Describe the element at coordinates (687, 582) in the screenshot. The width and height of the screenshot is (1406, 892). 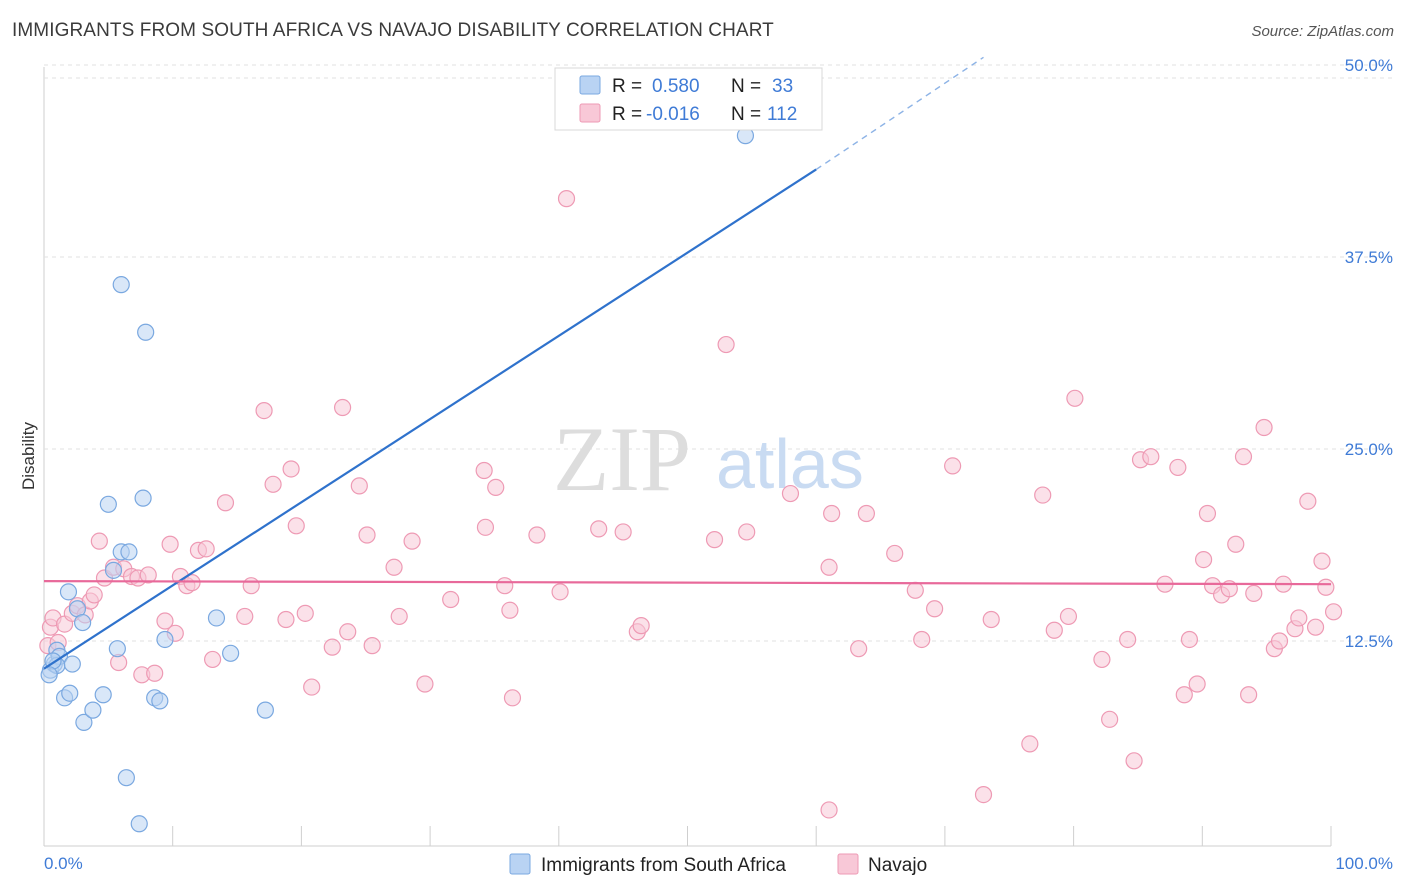
I see `navajo-trend-line` at that location.